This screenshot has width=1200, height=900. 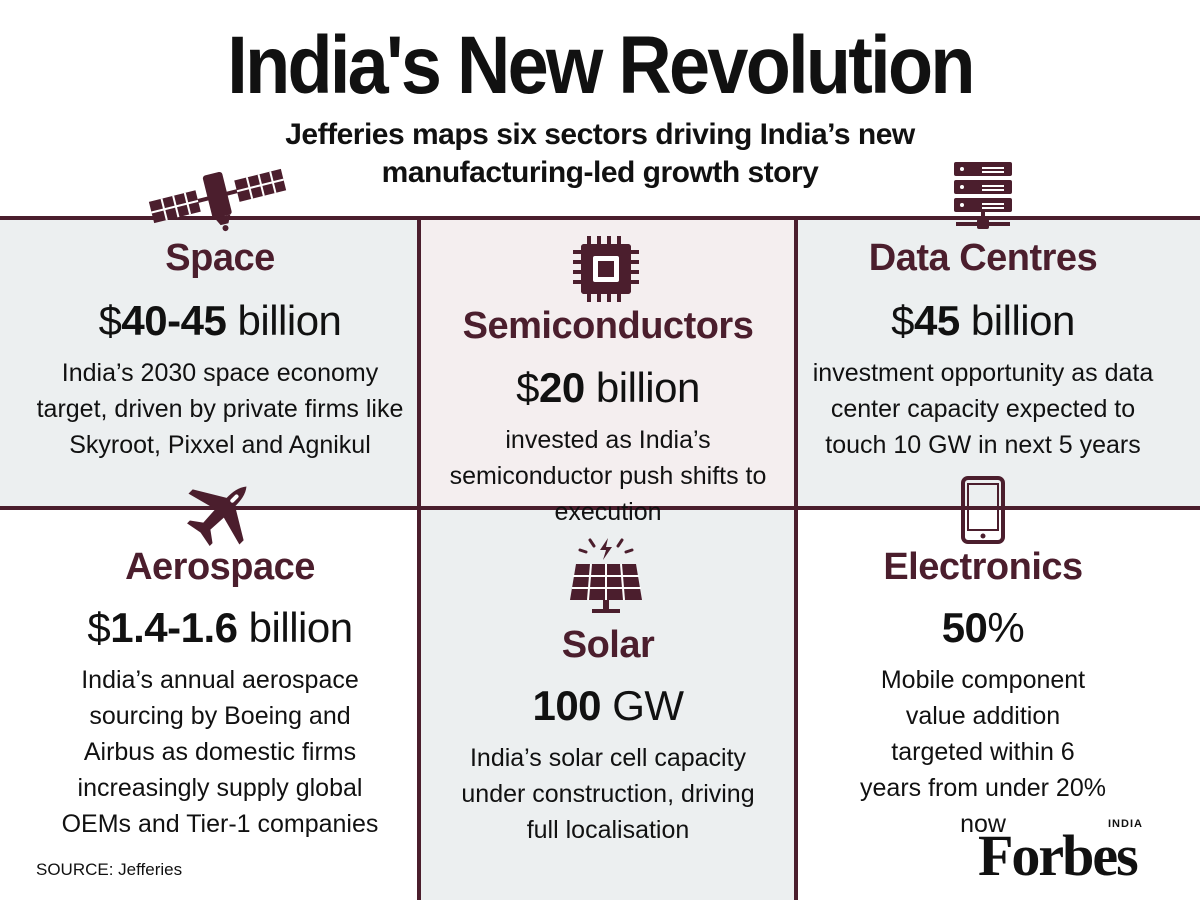 I want to click on panel-space-bg, so click(x=209, y=363).